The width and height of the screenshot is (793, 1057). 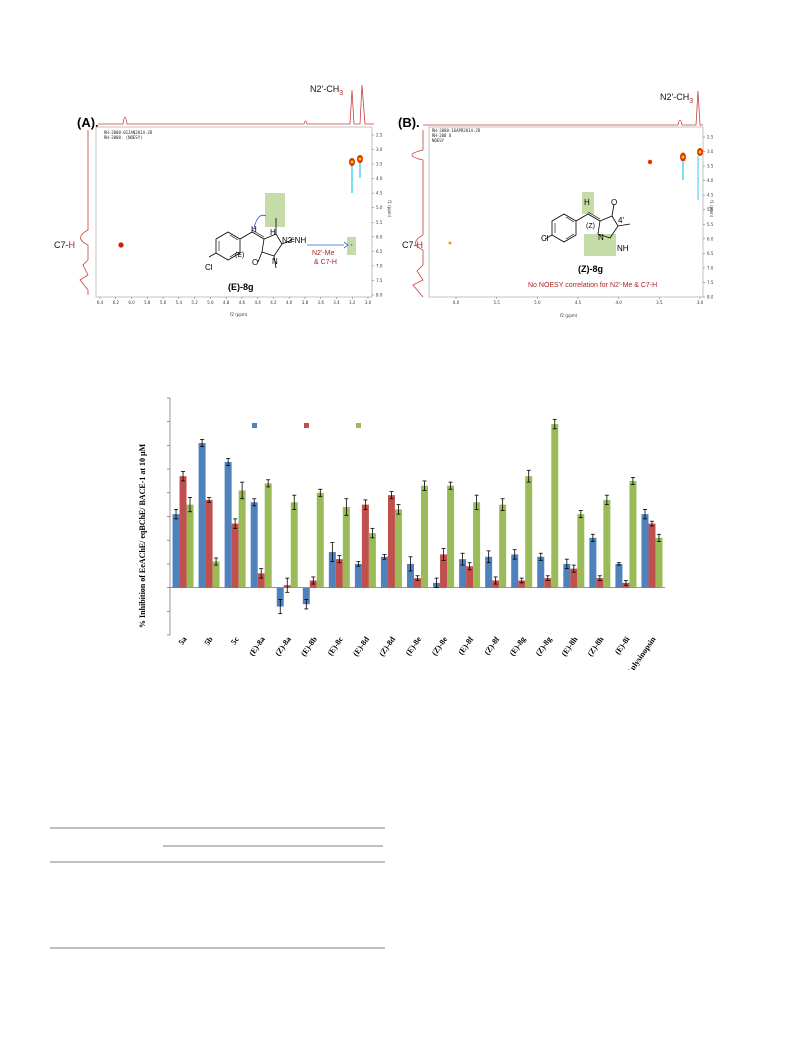 What do you see at coordinates (257, 646) in the screenshot?
I see `category-label: (E)-8a` at bounding box center [257, 646].